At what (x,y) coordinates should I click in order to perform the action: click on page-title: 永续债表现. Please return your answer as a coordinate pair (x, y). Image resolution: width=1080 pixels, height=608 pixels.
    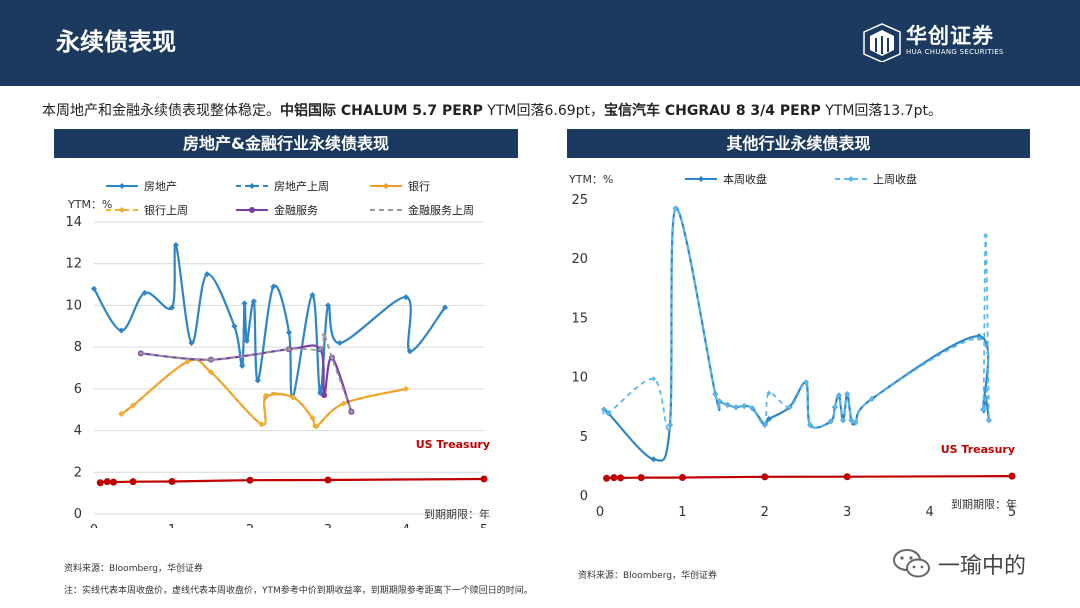
    Looking at the image, I should click on (116, 42).